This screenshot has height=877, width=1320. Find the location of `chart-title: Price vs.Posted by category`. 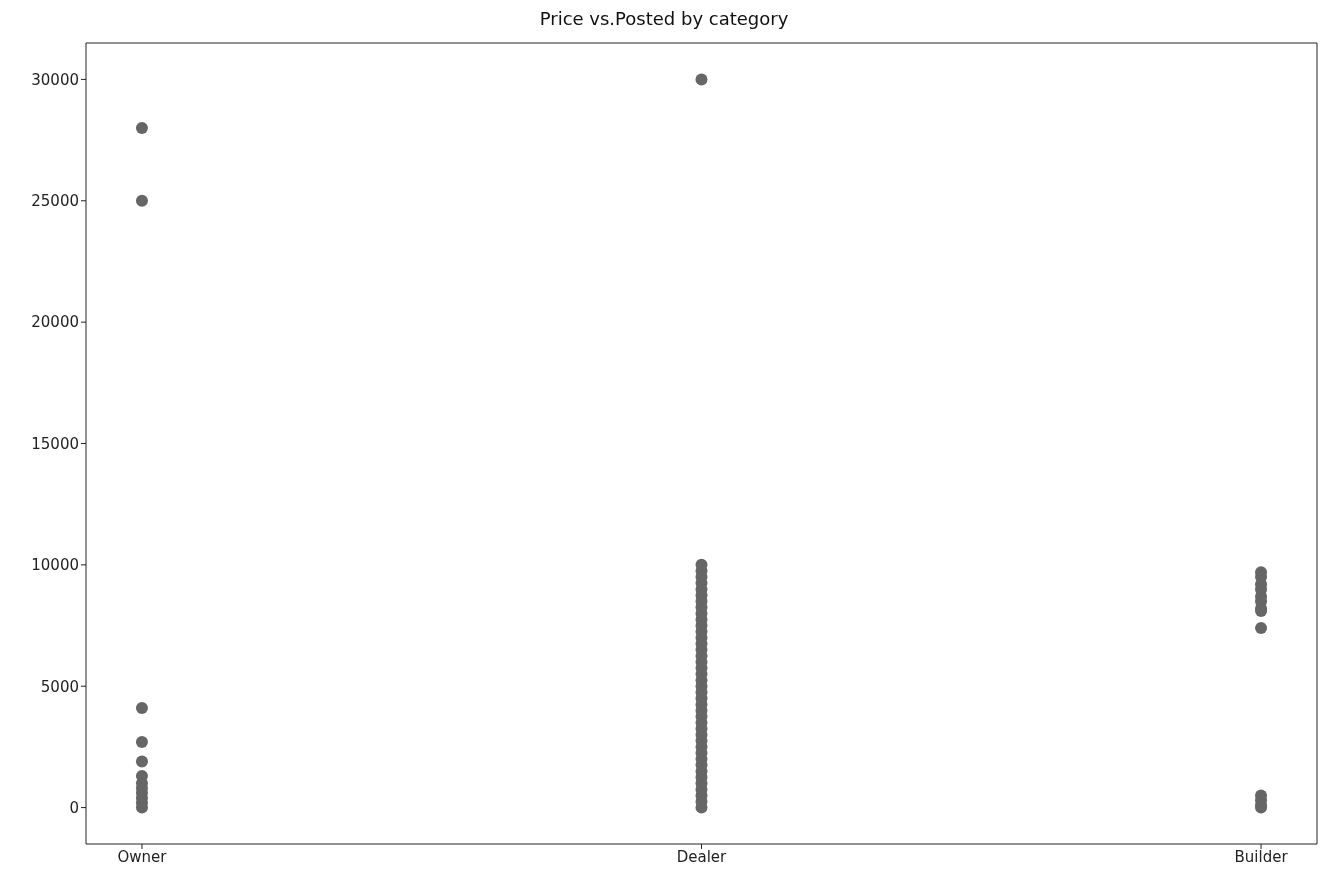

chart-title: Price vs.Posted by category is located at coordinates (664, 19).